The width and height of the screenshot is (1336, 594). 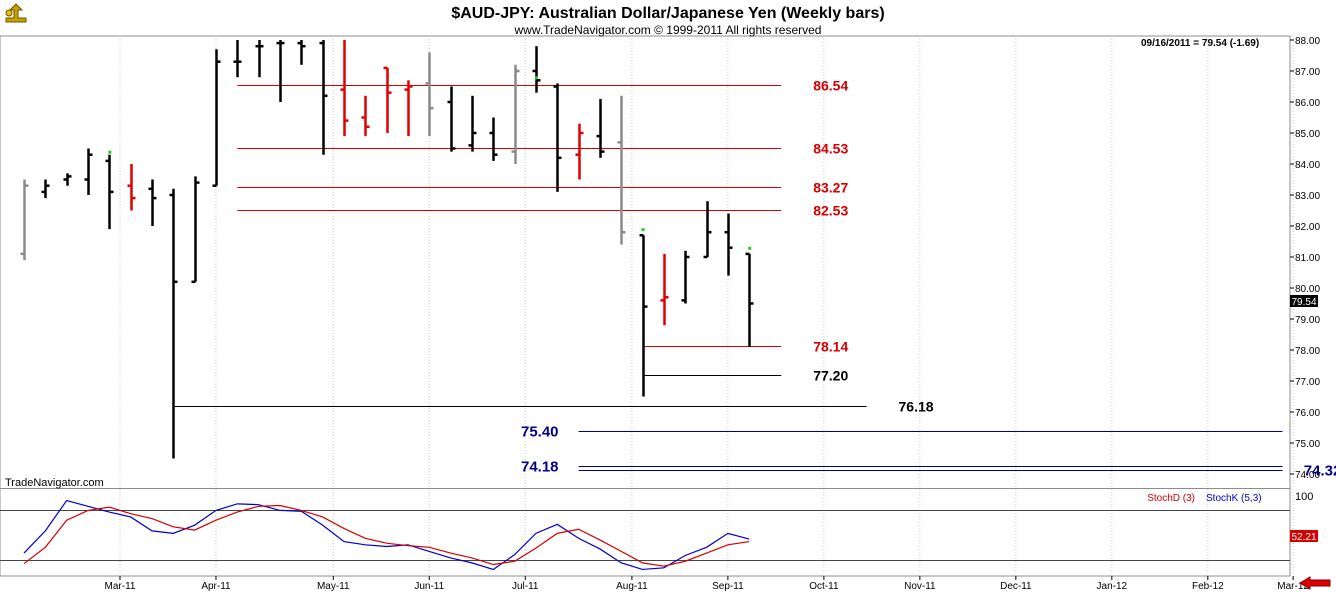 What do you see at coordinates (216, 586) in the screenshot?
I see `x-tick-label: Apr-11` at bounding box center [216, 586].